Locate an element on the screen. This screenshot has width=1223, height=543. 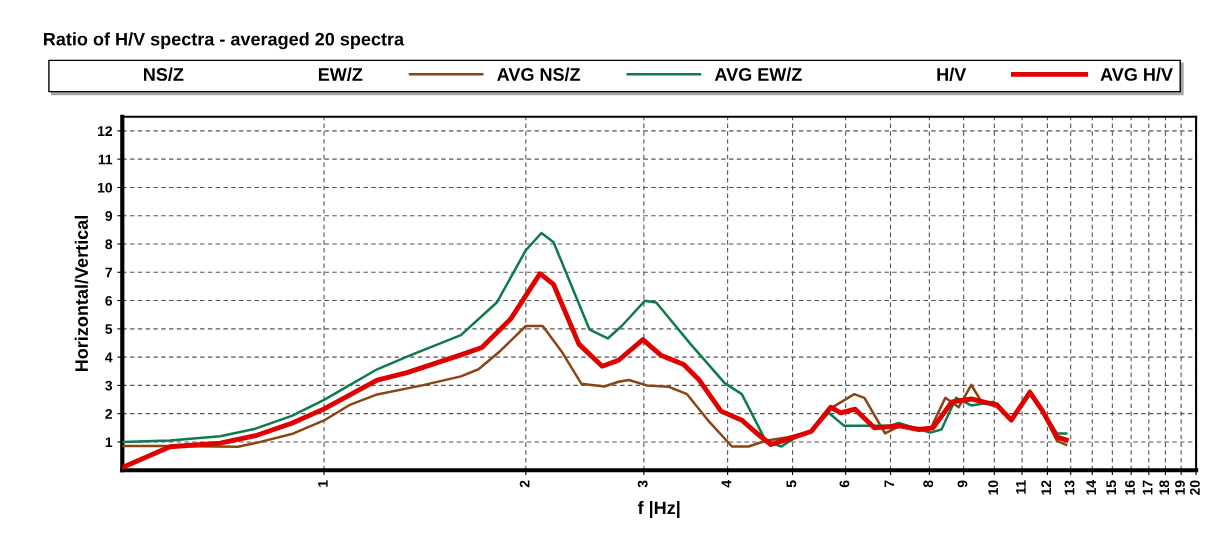
y-tick-label: 10 is located at coordinates (105, 187).